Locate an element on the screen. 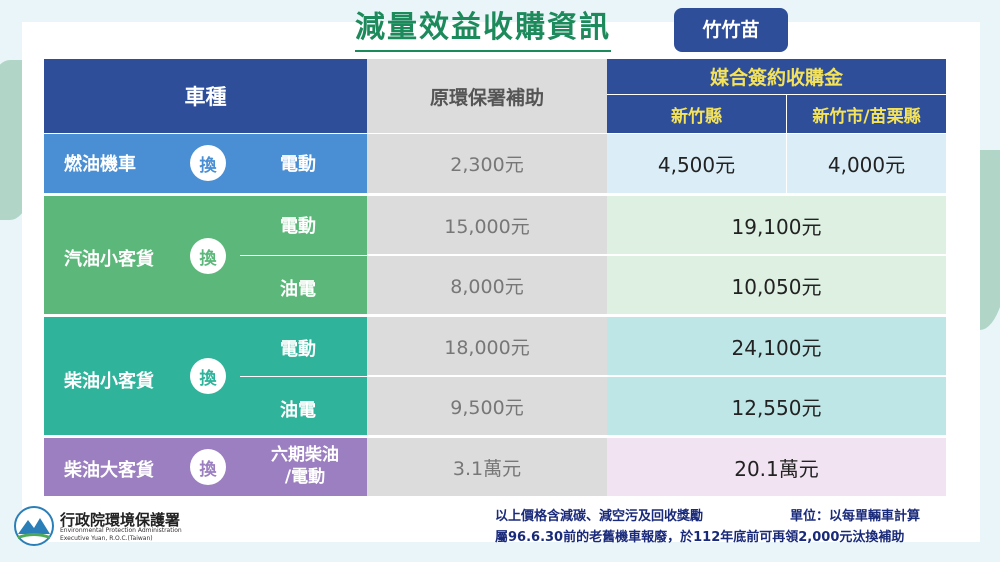 The image size is (1000, 562). purchase-cell-hsinchu-county: 4,500元 is located at coordinates (697, 163).